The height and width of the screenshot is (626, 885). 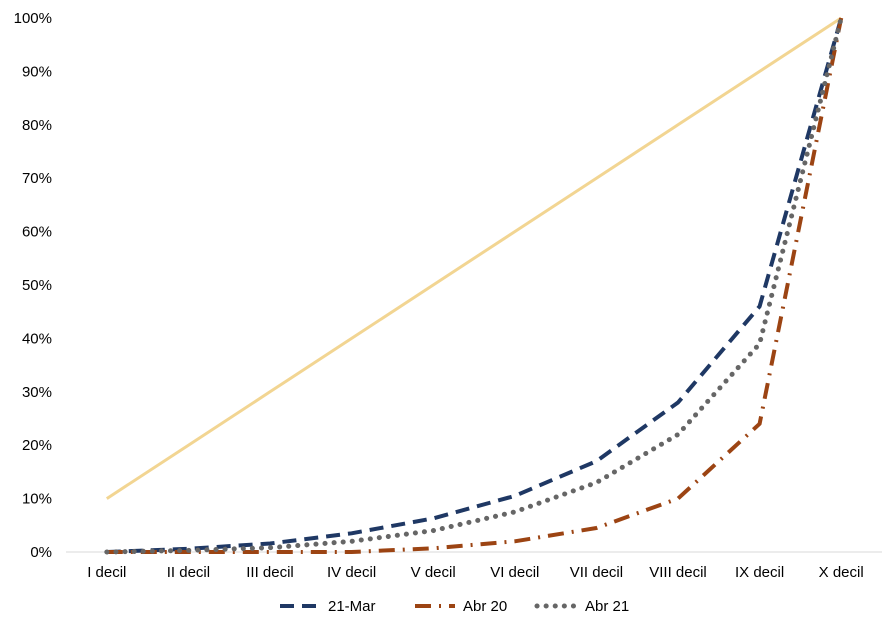 What do you see at coordinates (759, 572) in the screenshot?
I see `x-tick-label: IX decil` at bounding box center [759, 572].